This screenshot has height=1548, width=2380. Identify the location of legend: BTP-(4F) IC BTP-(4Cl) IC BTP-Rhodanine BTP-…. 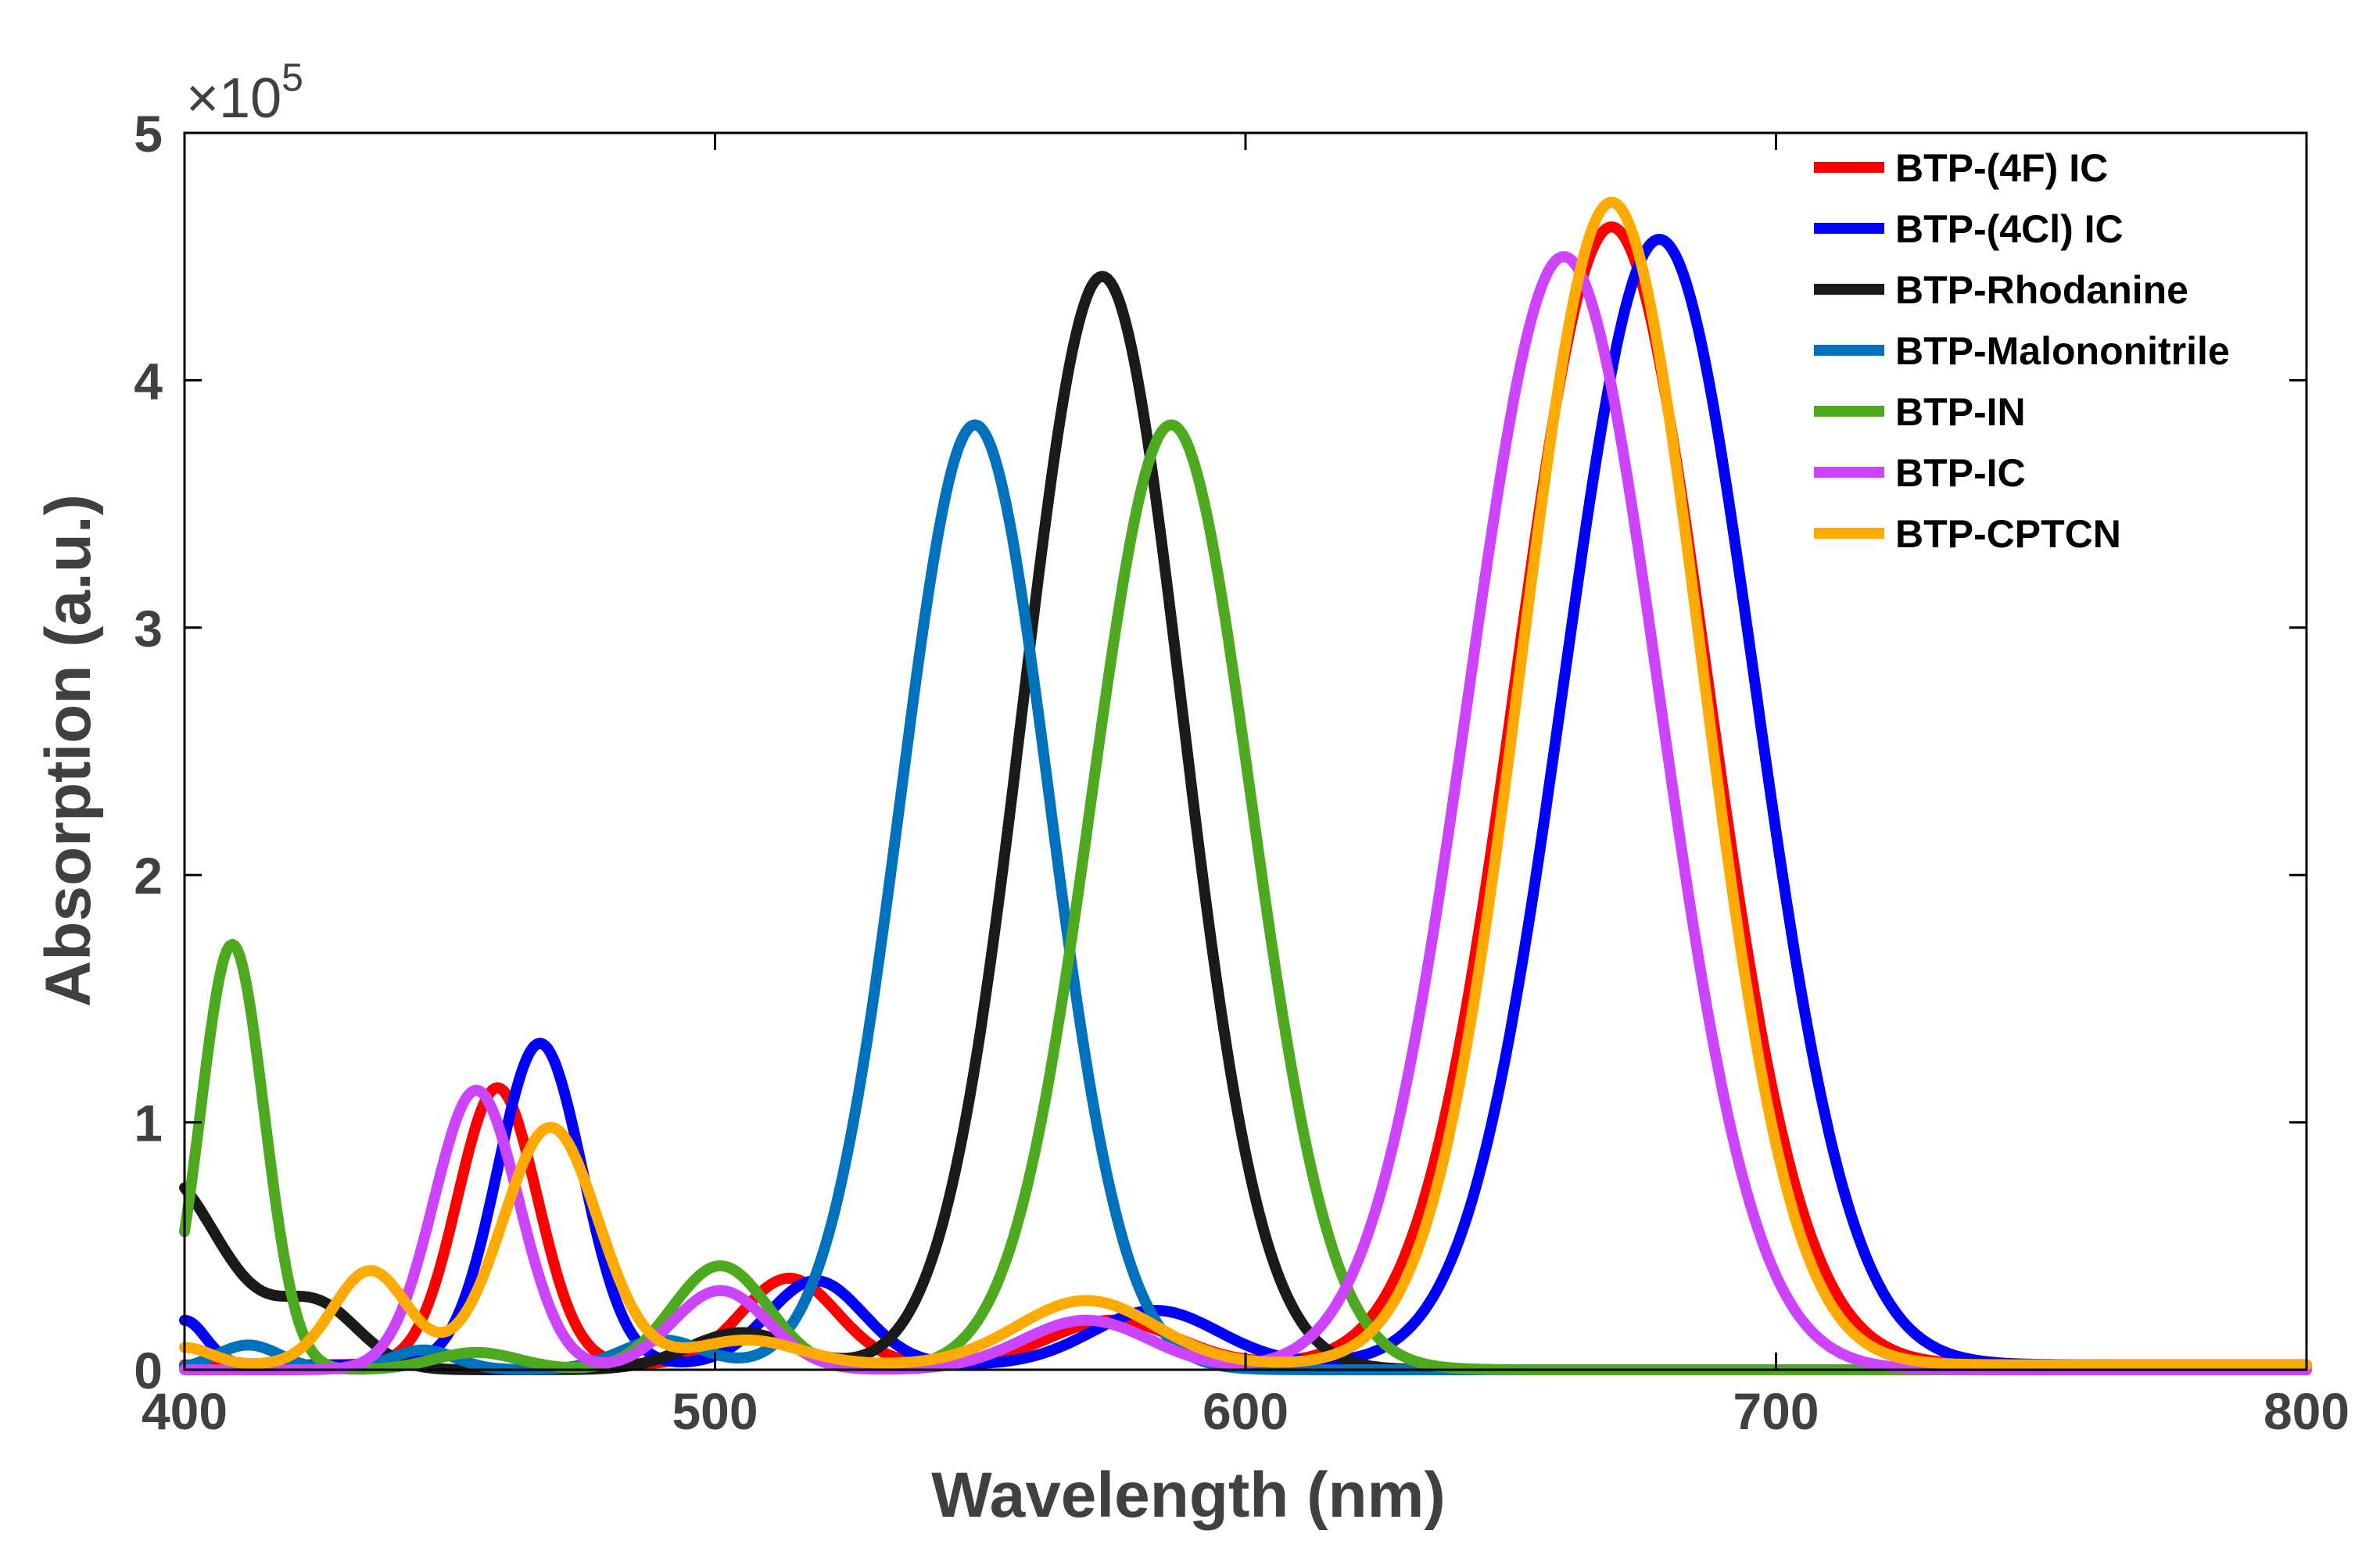
(2022, 351).